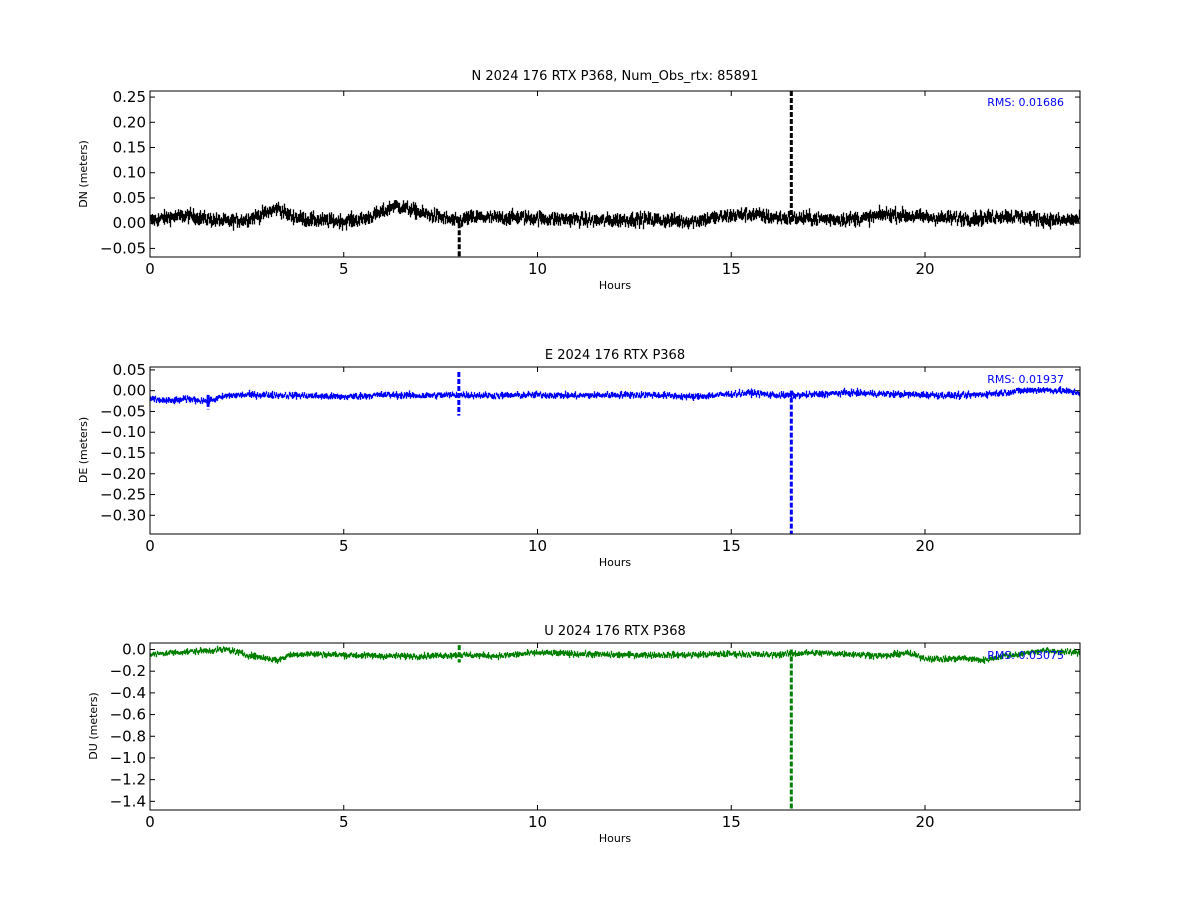 The width and height of the screenshot is (1200, 900). What do you see at coordinates (123, 474) in the screenshot?
I see `y-tick-label: −0.20` at bounding box center [123, 474].